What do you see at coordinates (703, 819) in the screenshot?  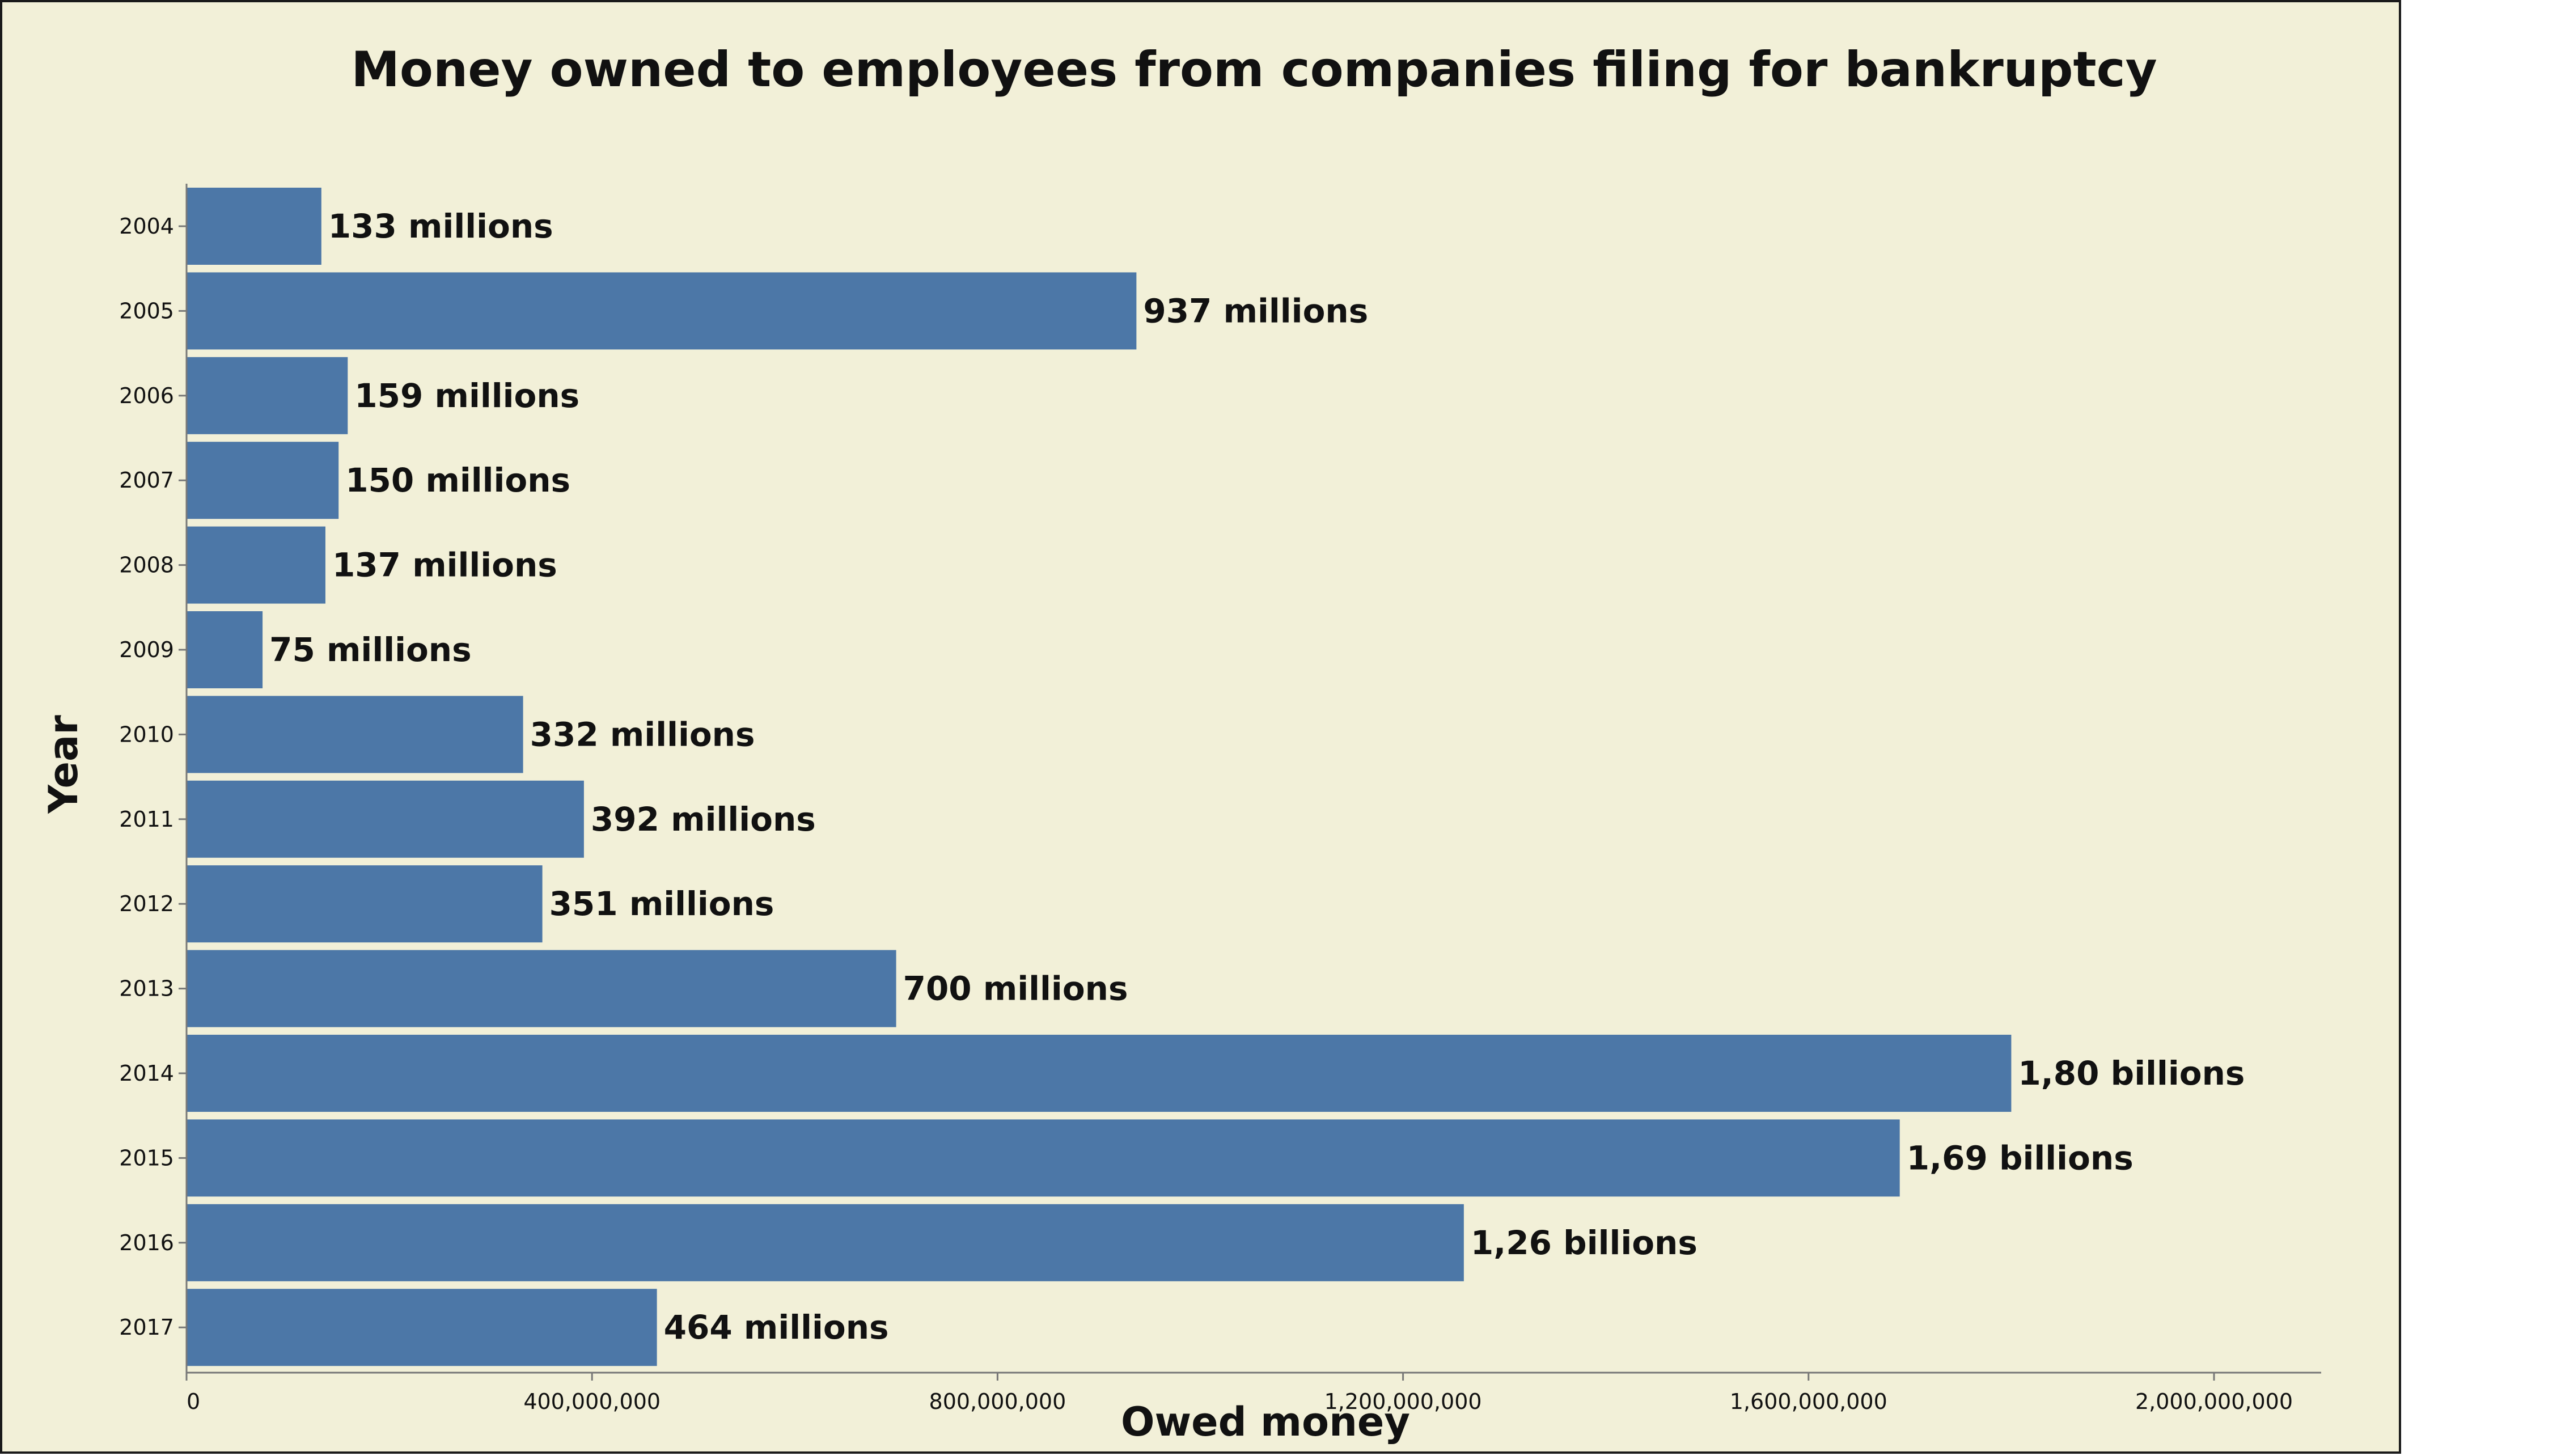 I see `data-label-2011: 392 millions` at bounding box center [703, 819].